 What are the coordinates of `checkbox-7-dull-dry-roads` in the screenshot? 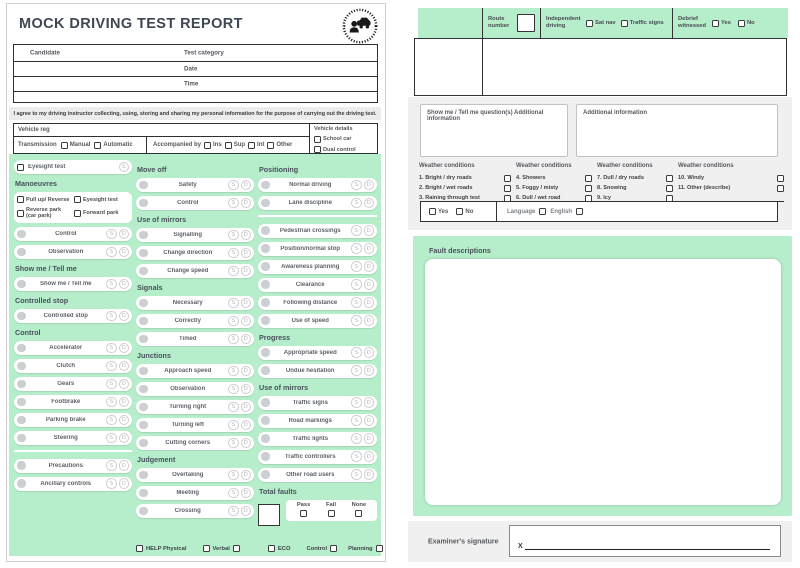 It's located at (669, 178).